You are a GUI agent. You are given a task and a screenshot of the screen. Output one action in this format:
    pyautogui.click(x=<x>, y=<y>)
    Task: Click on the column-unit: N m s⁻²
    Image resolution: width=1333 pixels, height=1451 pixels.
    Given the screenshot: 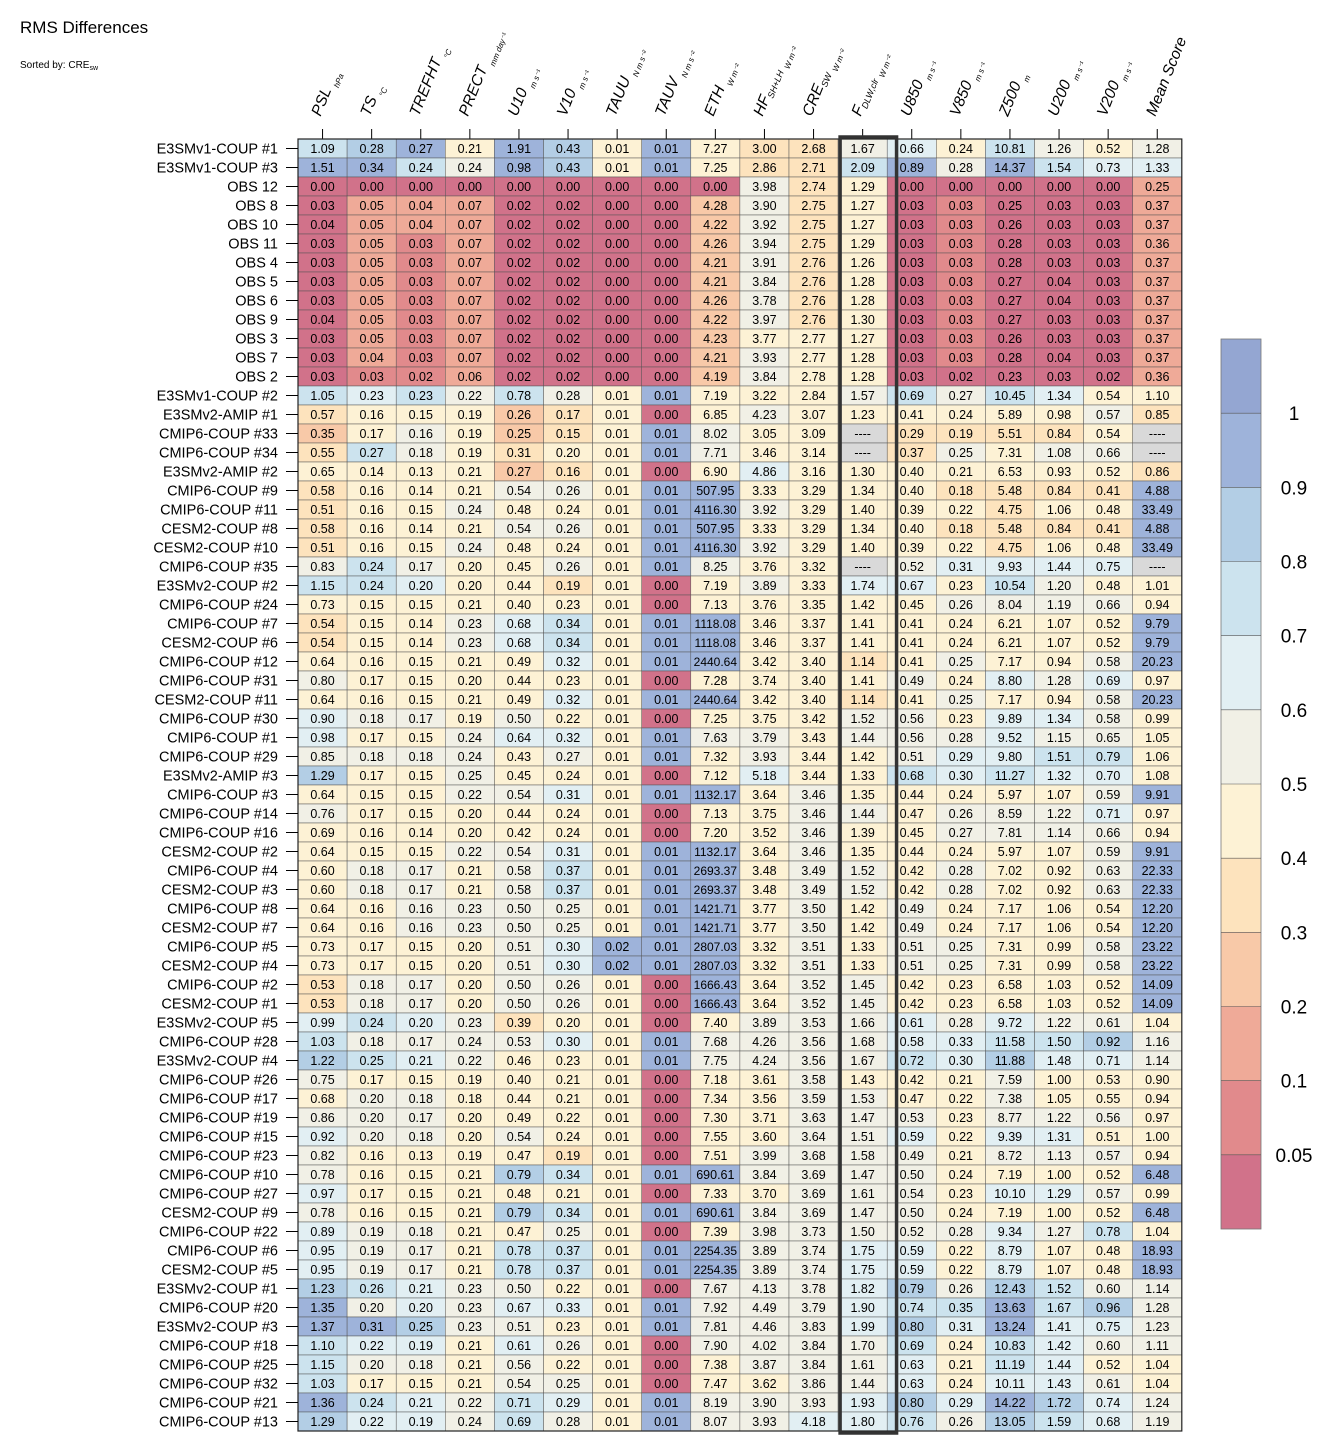 What is the action you would take?
    pyautogui.click(x=640, y=63)
    